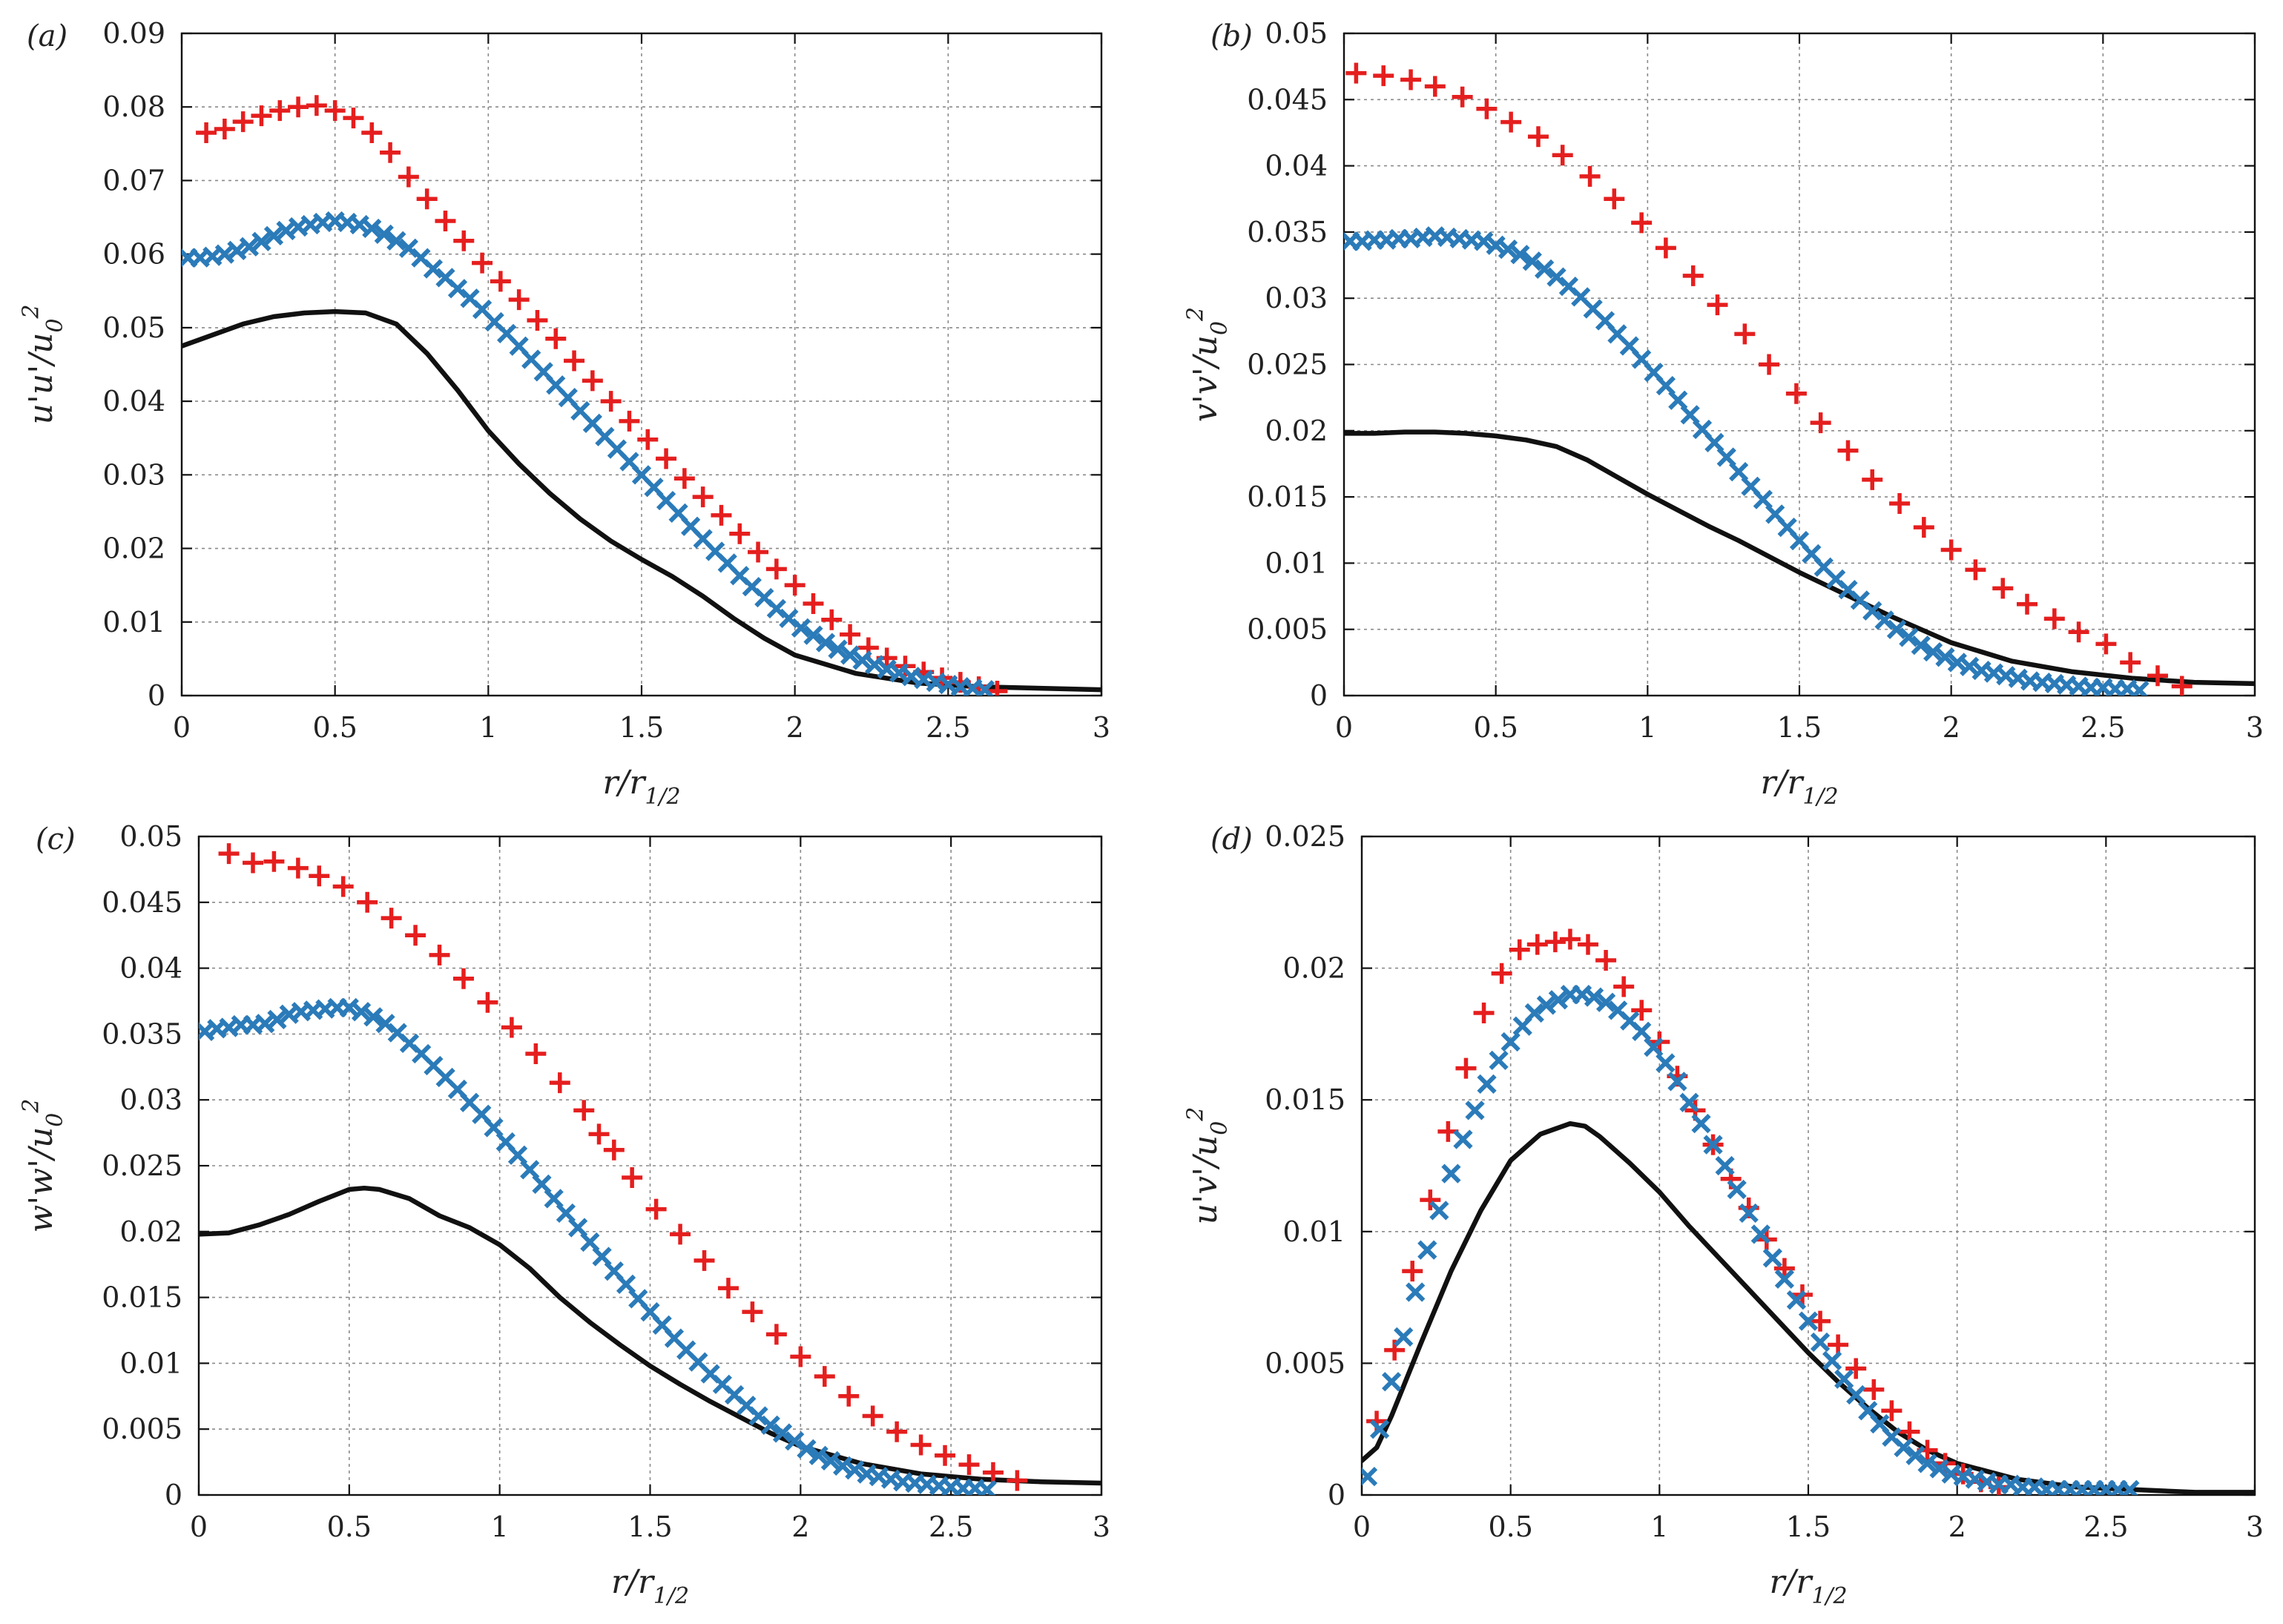  I want to click on label-part: 0, so click(1220, 328).